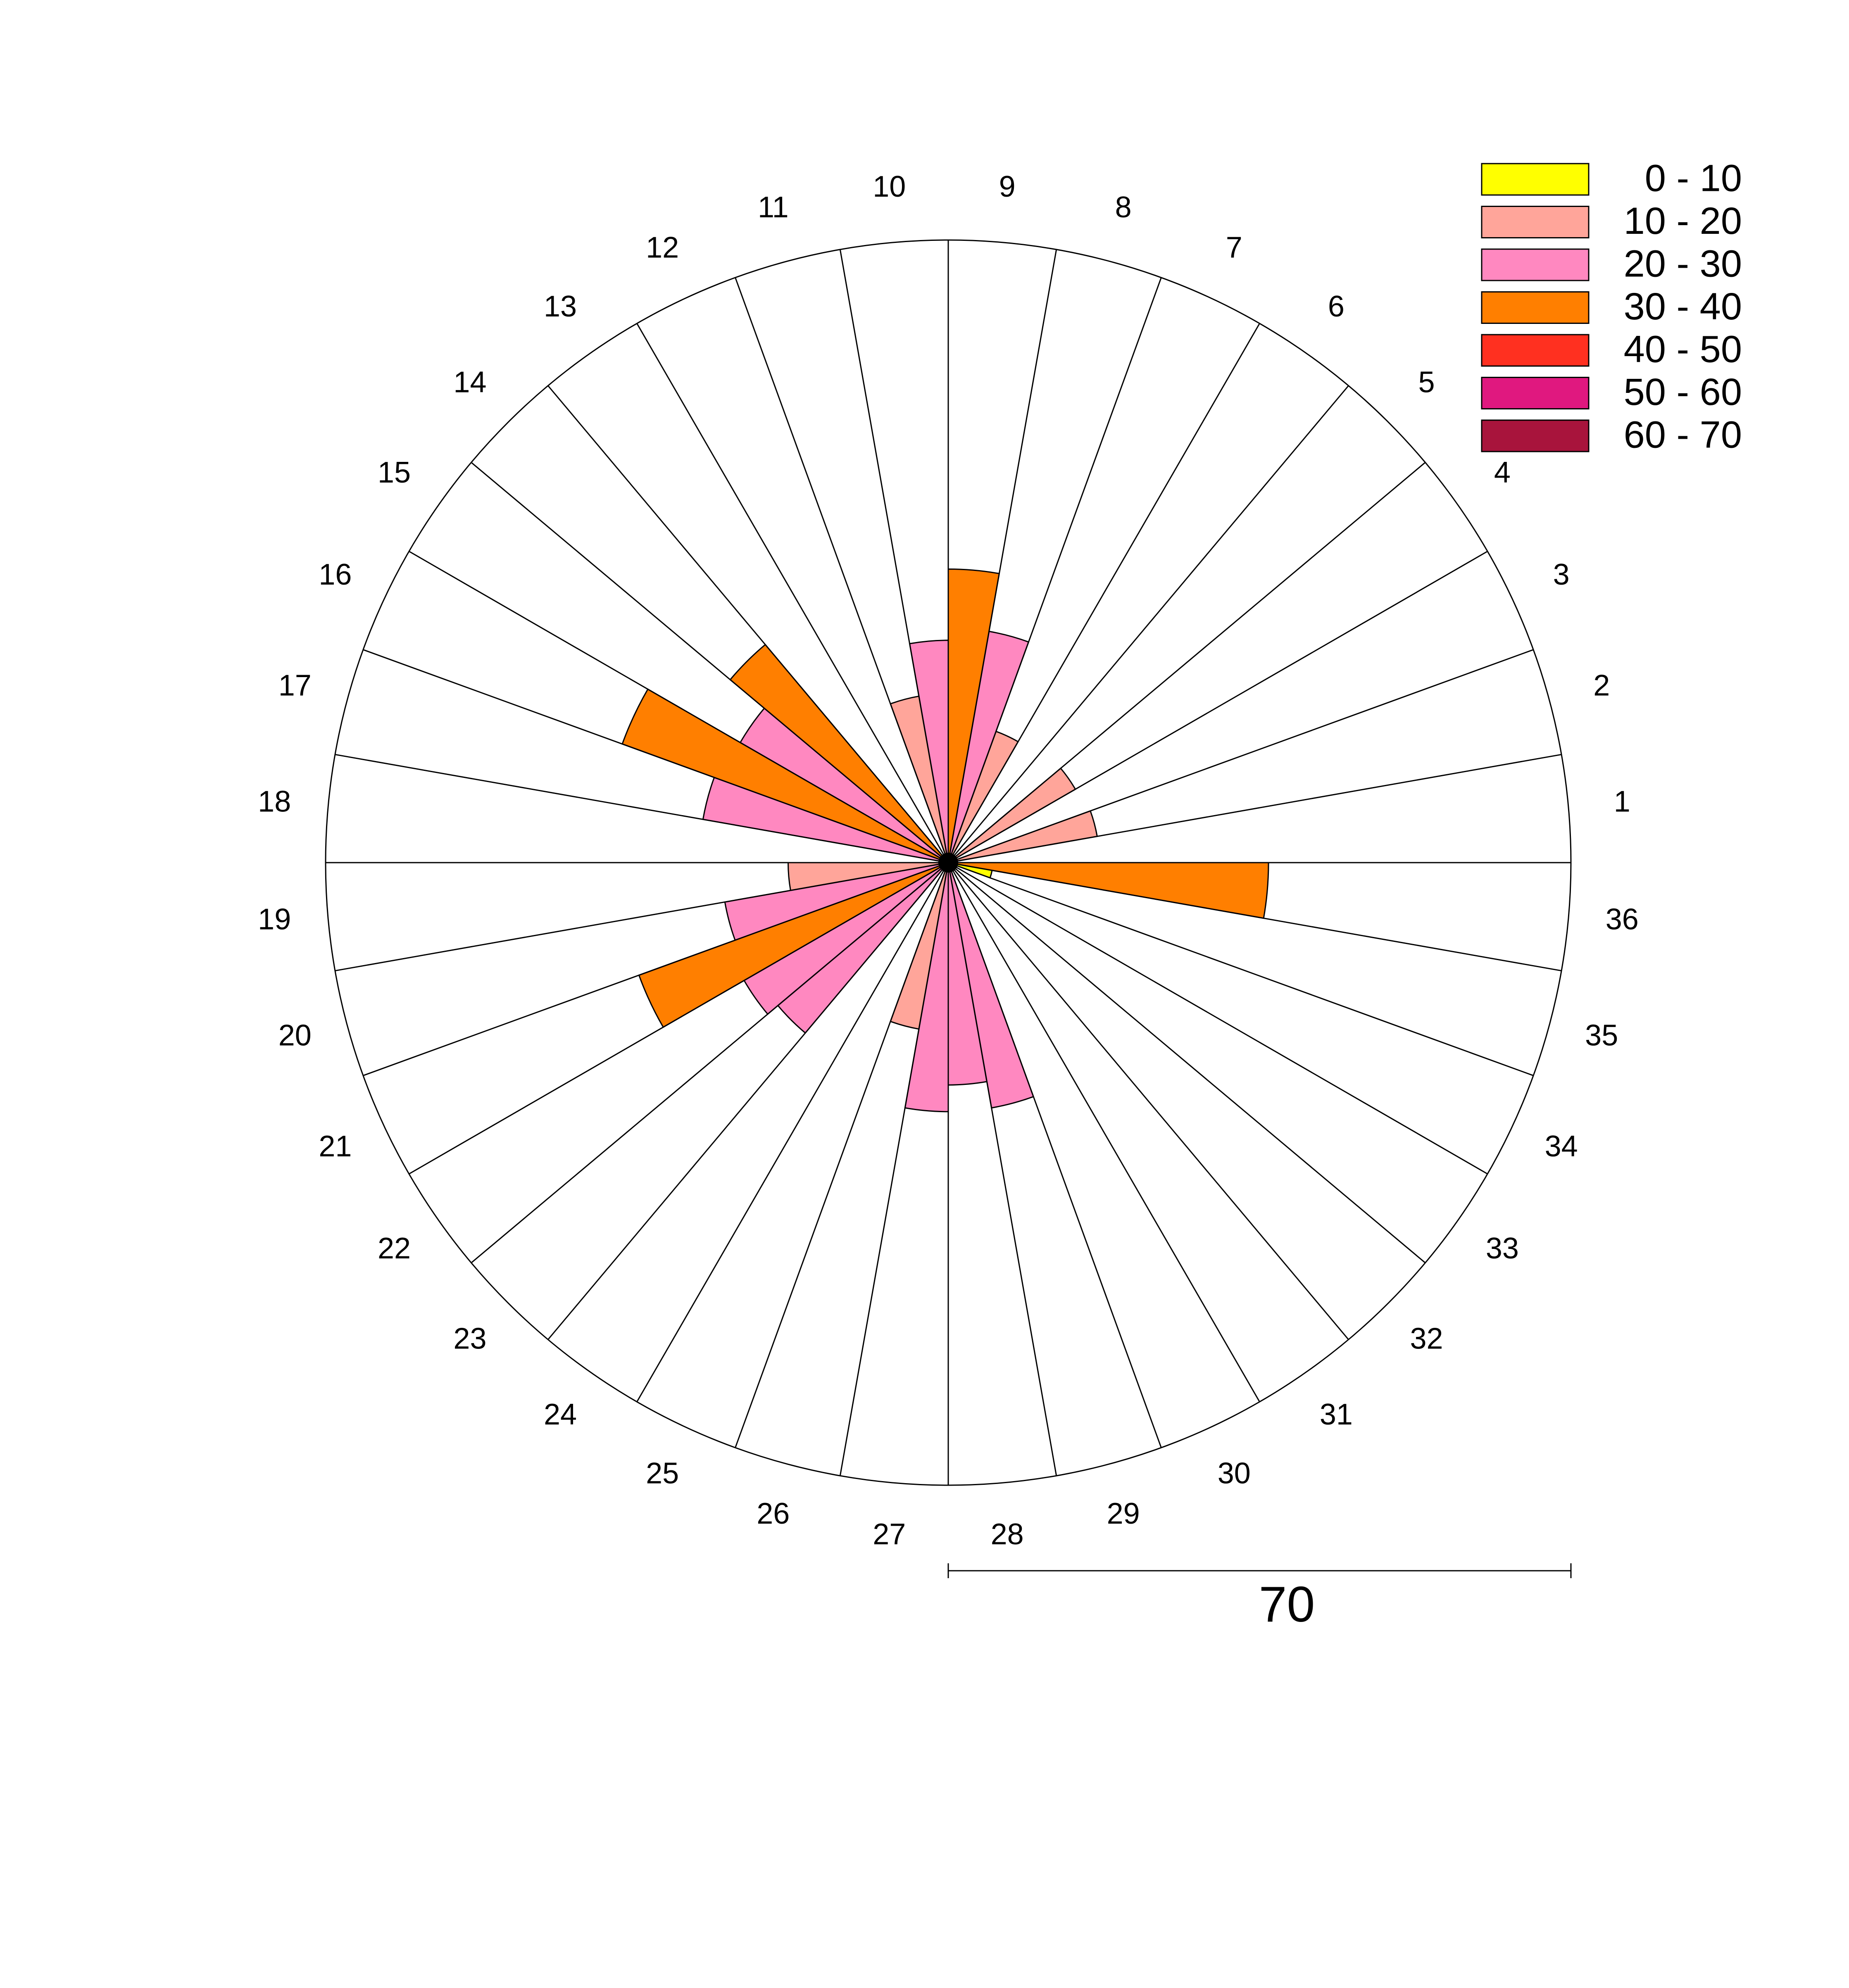 This screenshot has height=1988, width=1849. Describe the element at coordinates (1007, 187) in the screenshot. I see `sector-label: 9` at that location.